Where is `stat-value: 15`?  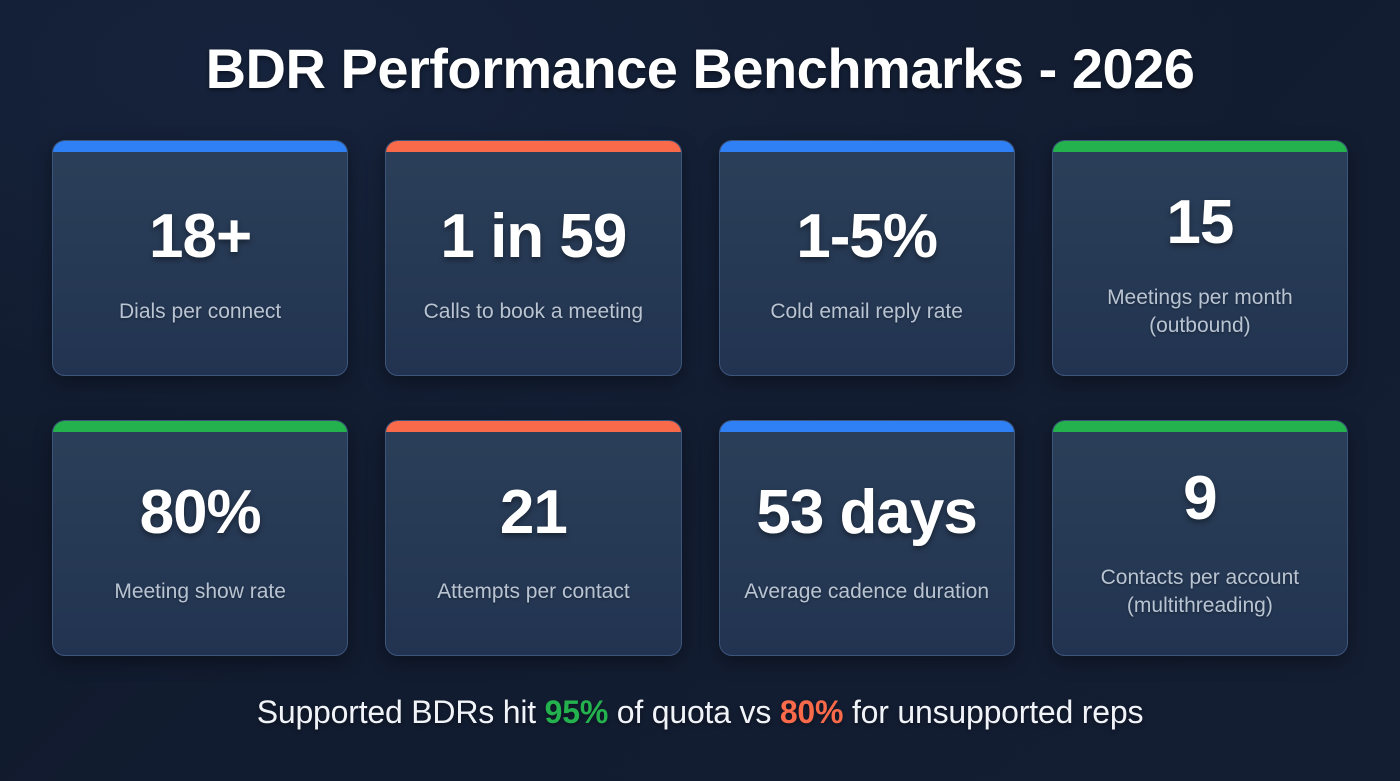 stat-value: 15 is located at coordinates (1200, 222).